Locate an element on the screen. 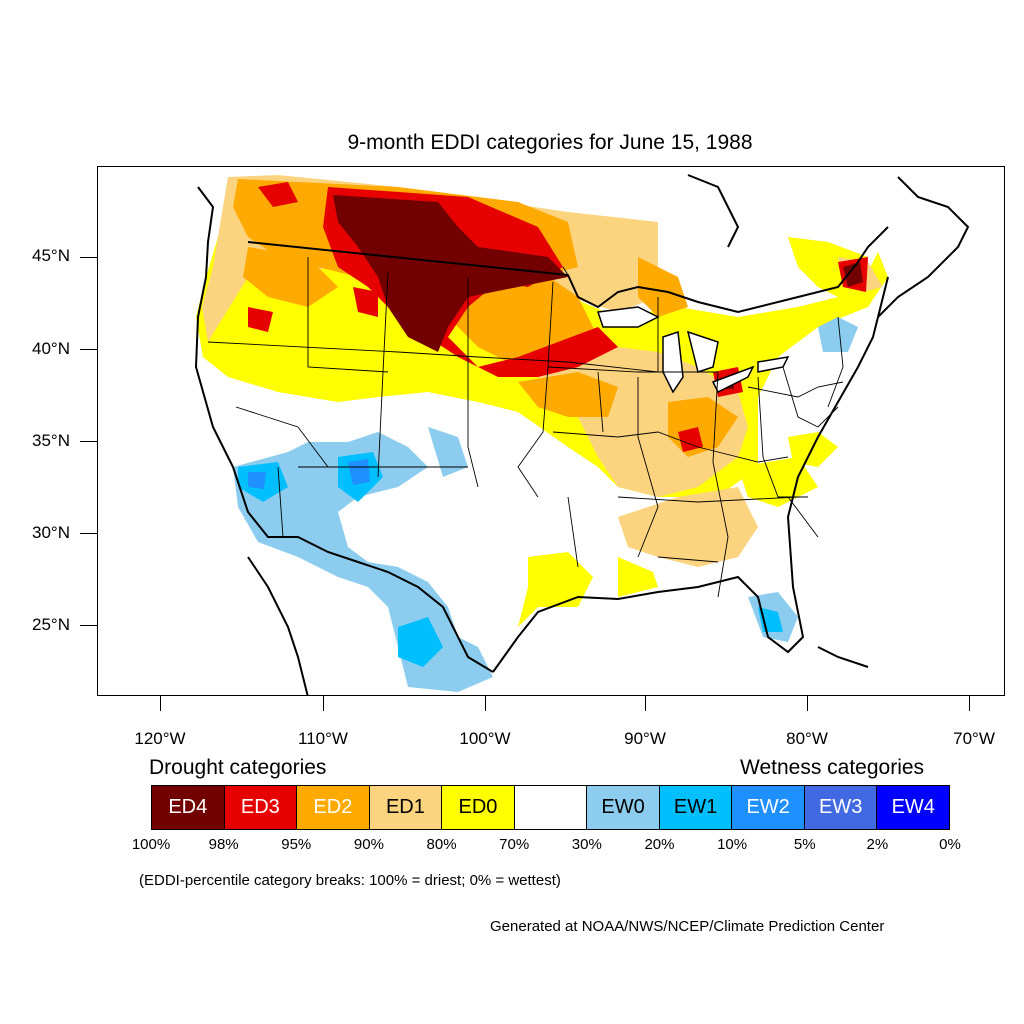  legend-break-label: 98% is located at coordinates (223, 844).